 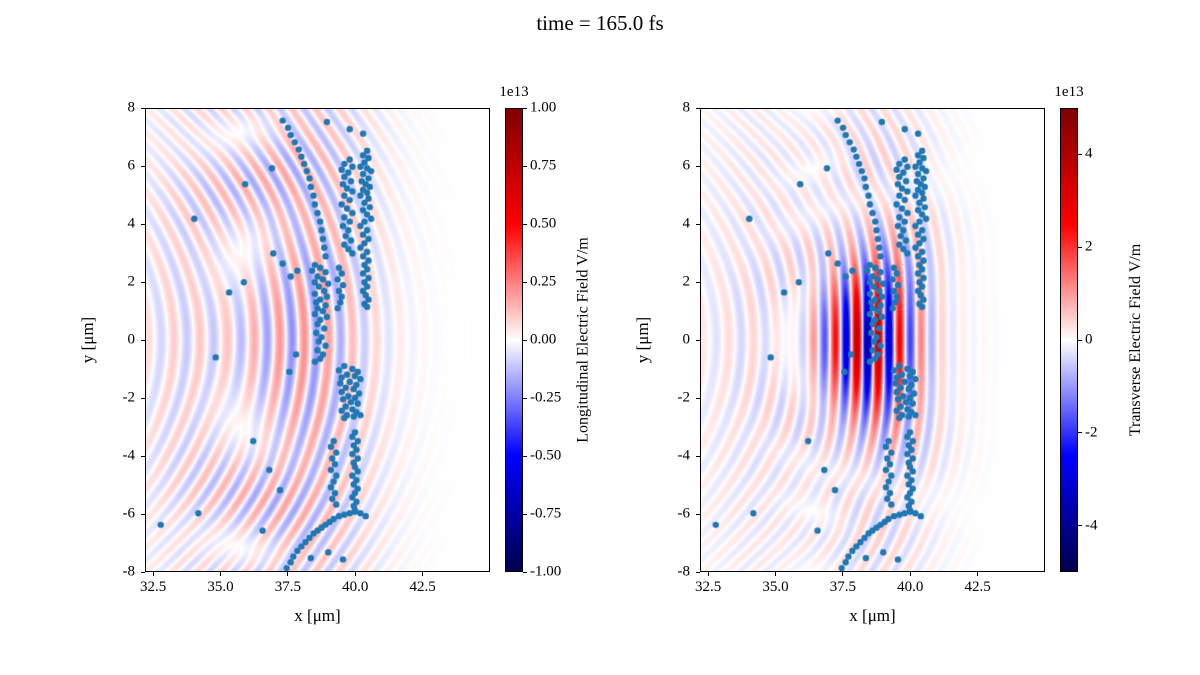 What do you see at coordinates (600, 23) in the screenshot?
I see `figure-title: time = 165.0 fs` at bounding box center [600, 23].